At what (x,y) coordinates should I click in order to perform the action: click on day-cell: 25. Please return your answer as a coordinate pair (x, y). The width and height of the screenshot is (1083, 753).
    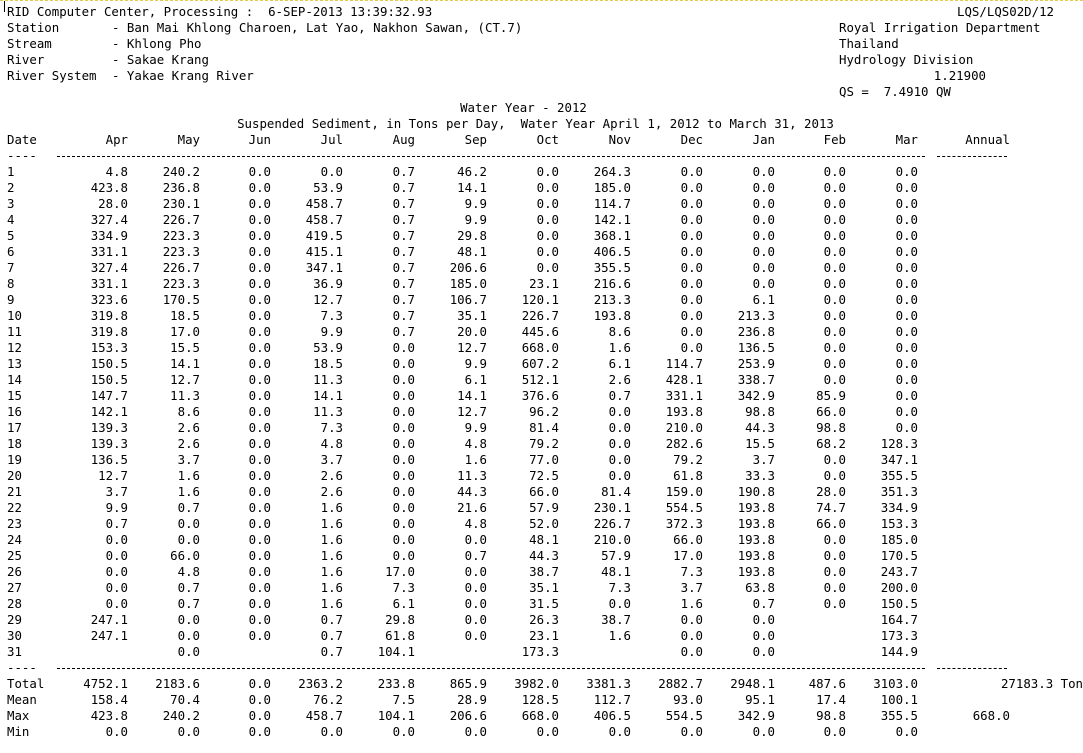
    Looking at the image, I should click on (14, 555).